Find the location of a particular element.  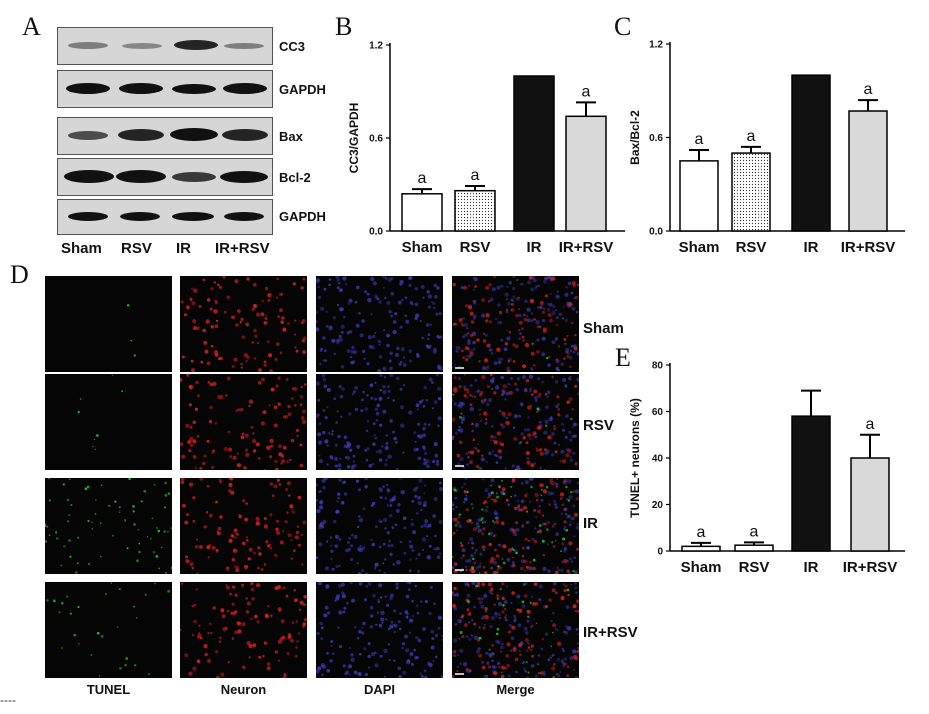

significance-b-3: a is located at coordinates (586, 91).